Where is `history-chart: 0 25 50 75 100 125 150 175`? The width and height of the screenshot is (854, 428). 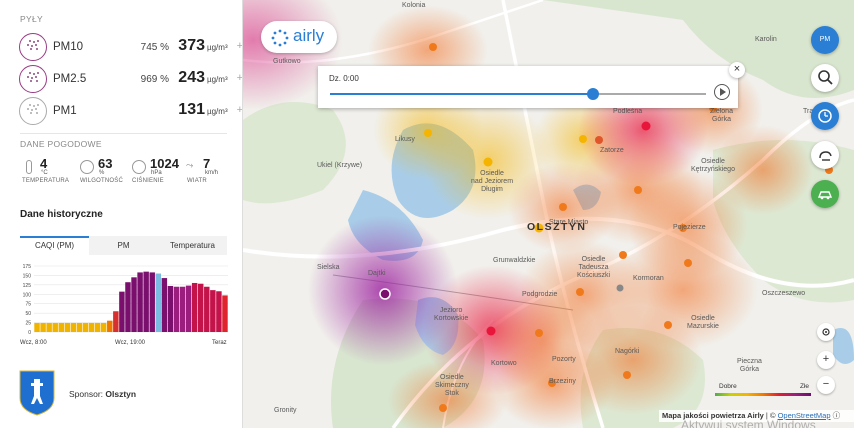 history-chart: 0 25 50 75 100 125 150 175 is located at coordinates (125, 300).